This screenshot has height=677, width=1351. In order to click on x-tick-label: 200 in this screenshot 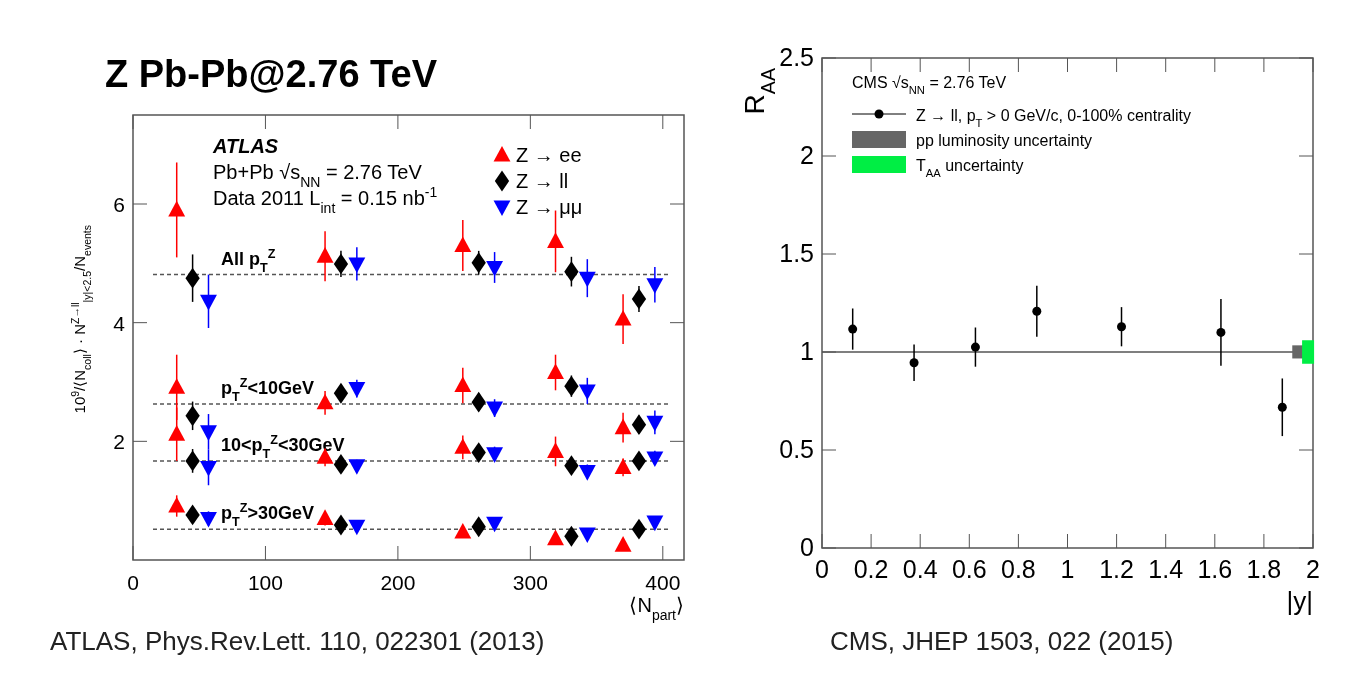, I will do `click(398, 582)`.